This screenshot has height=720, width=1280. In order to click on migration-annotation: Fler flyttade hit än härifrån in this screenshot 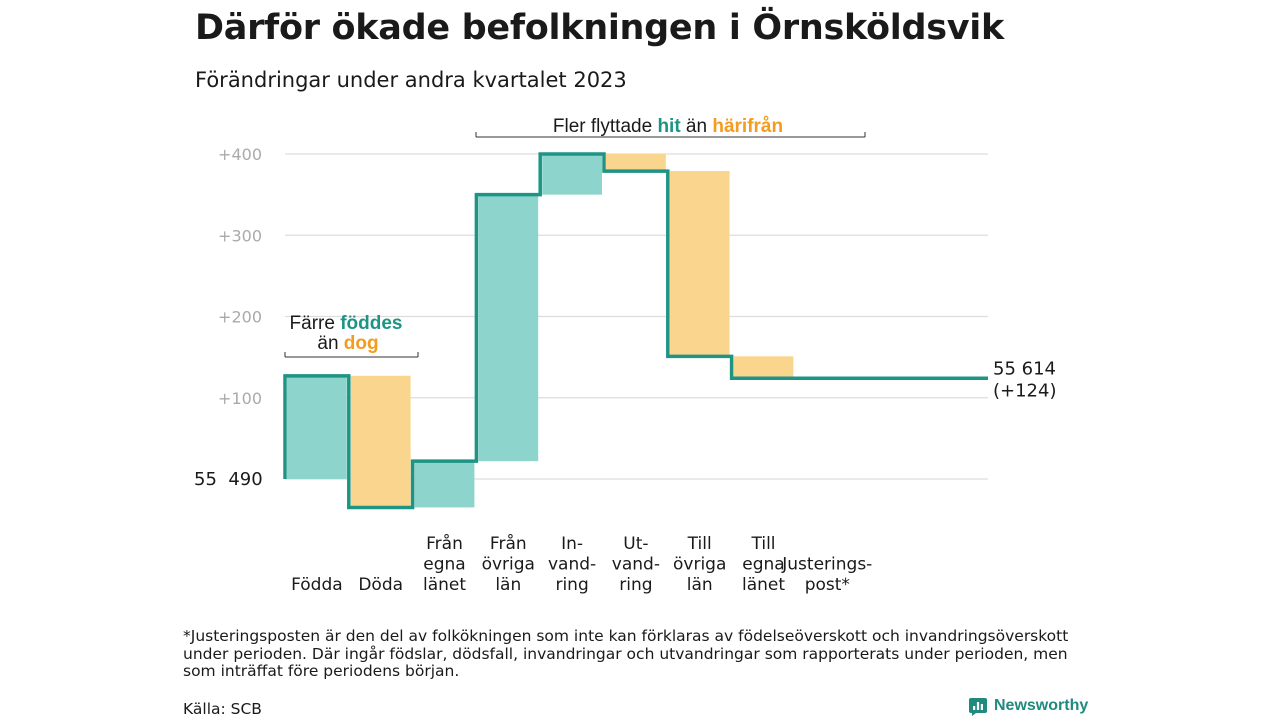, I will do `click(668, 126)`.